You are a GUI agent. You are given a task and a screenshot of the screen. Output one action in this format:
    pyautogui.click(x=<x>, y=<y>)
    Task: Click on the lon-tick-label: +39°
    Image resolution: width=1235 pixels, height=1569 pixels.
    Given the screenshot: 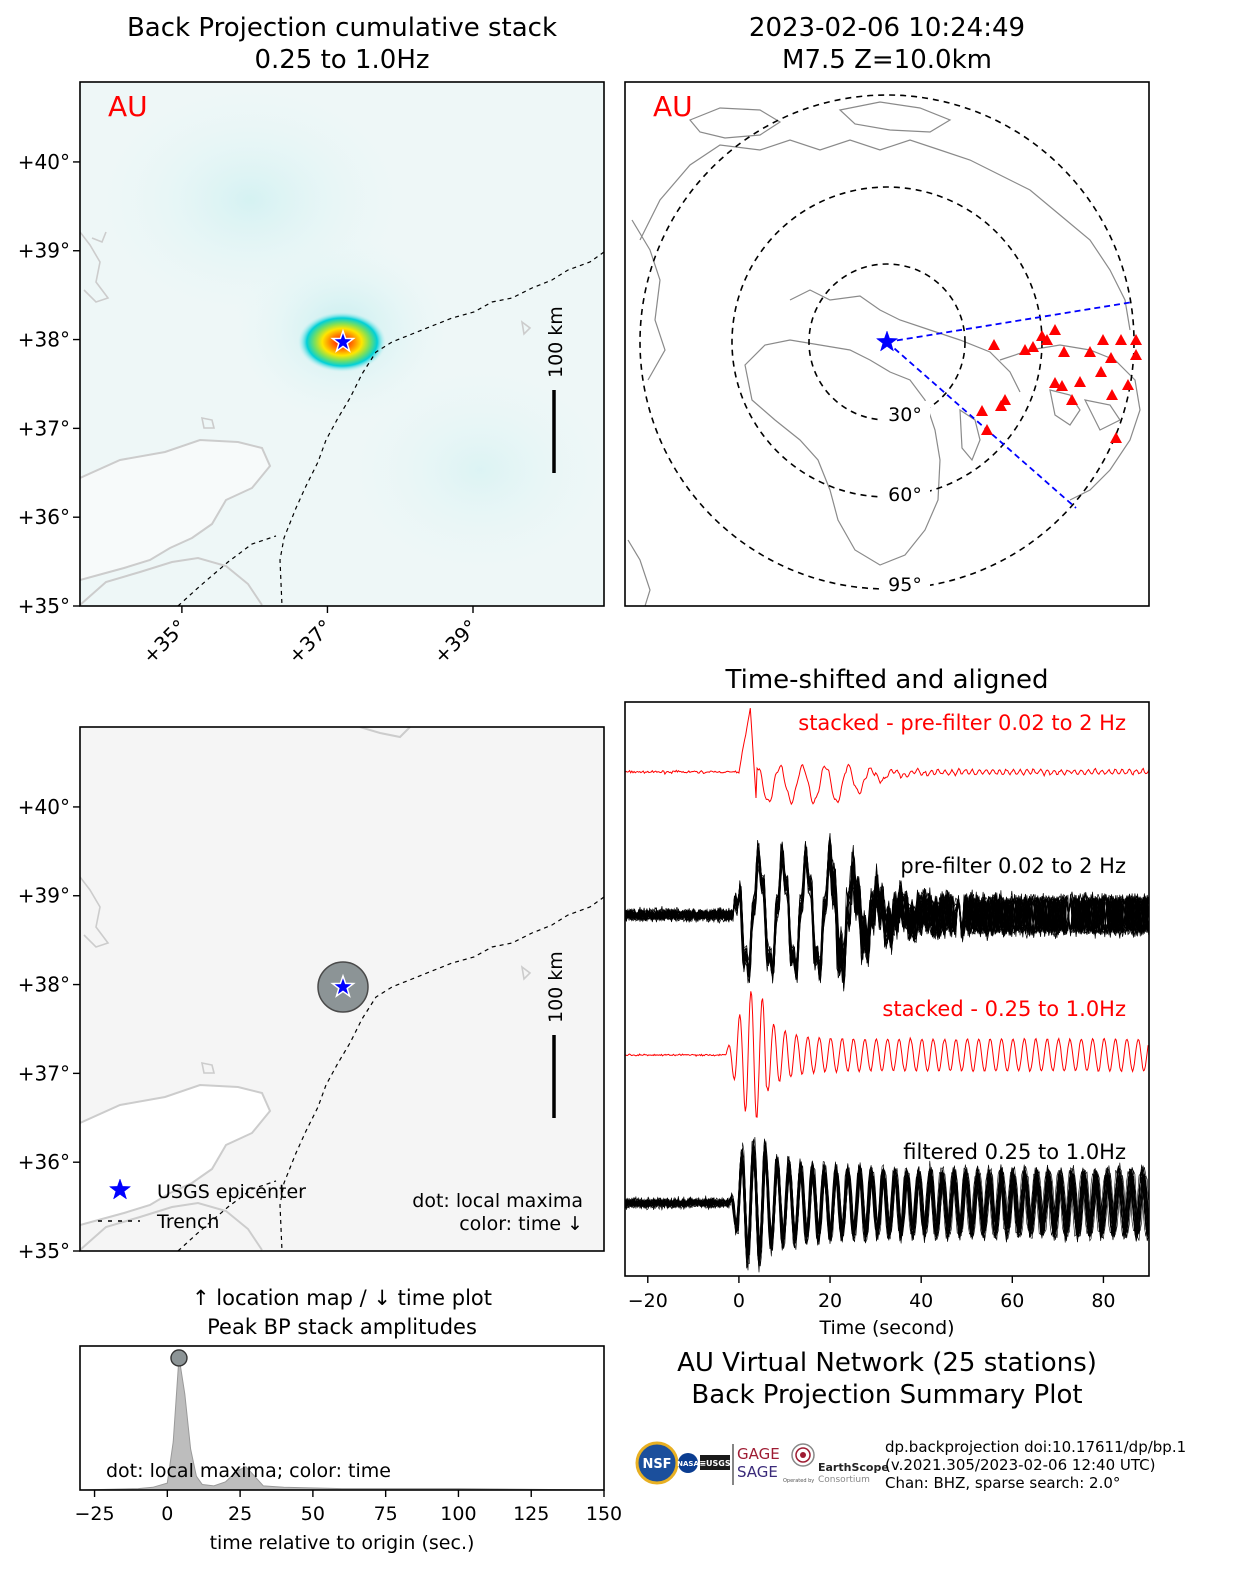 What is the action you would take?
    pyautogui.click(x=456, y=642)
    